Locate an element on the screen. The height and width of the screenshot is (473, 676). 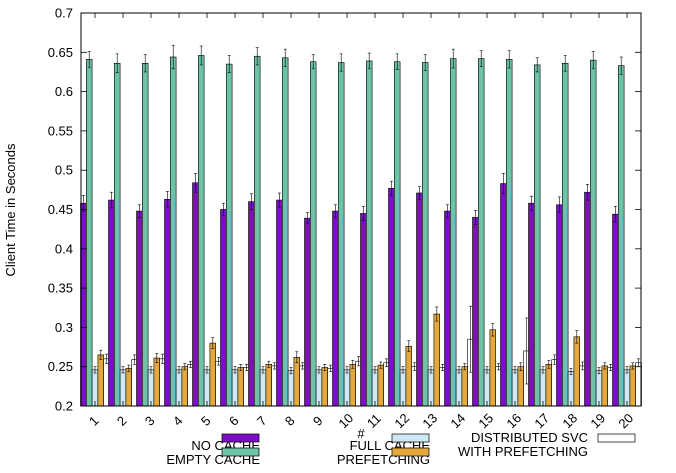
y-tick-label: 0.35 is located at coordinates (60, 288).